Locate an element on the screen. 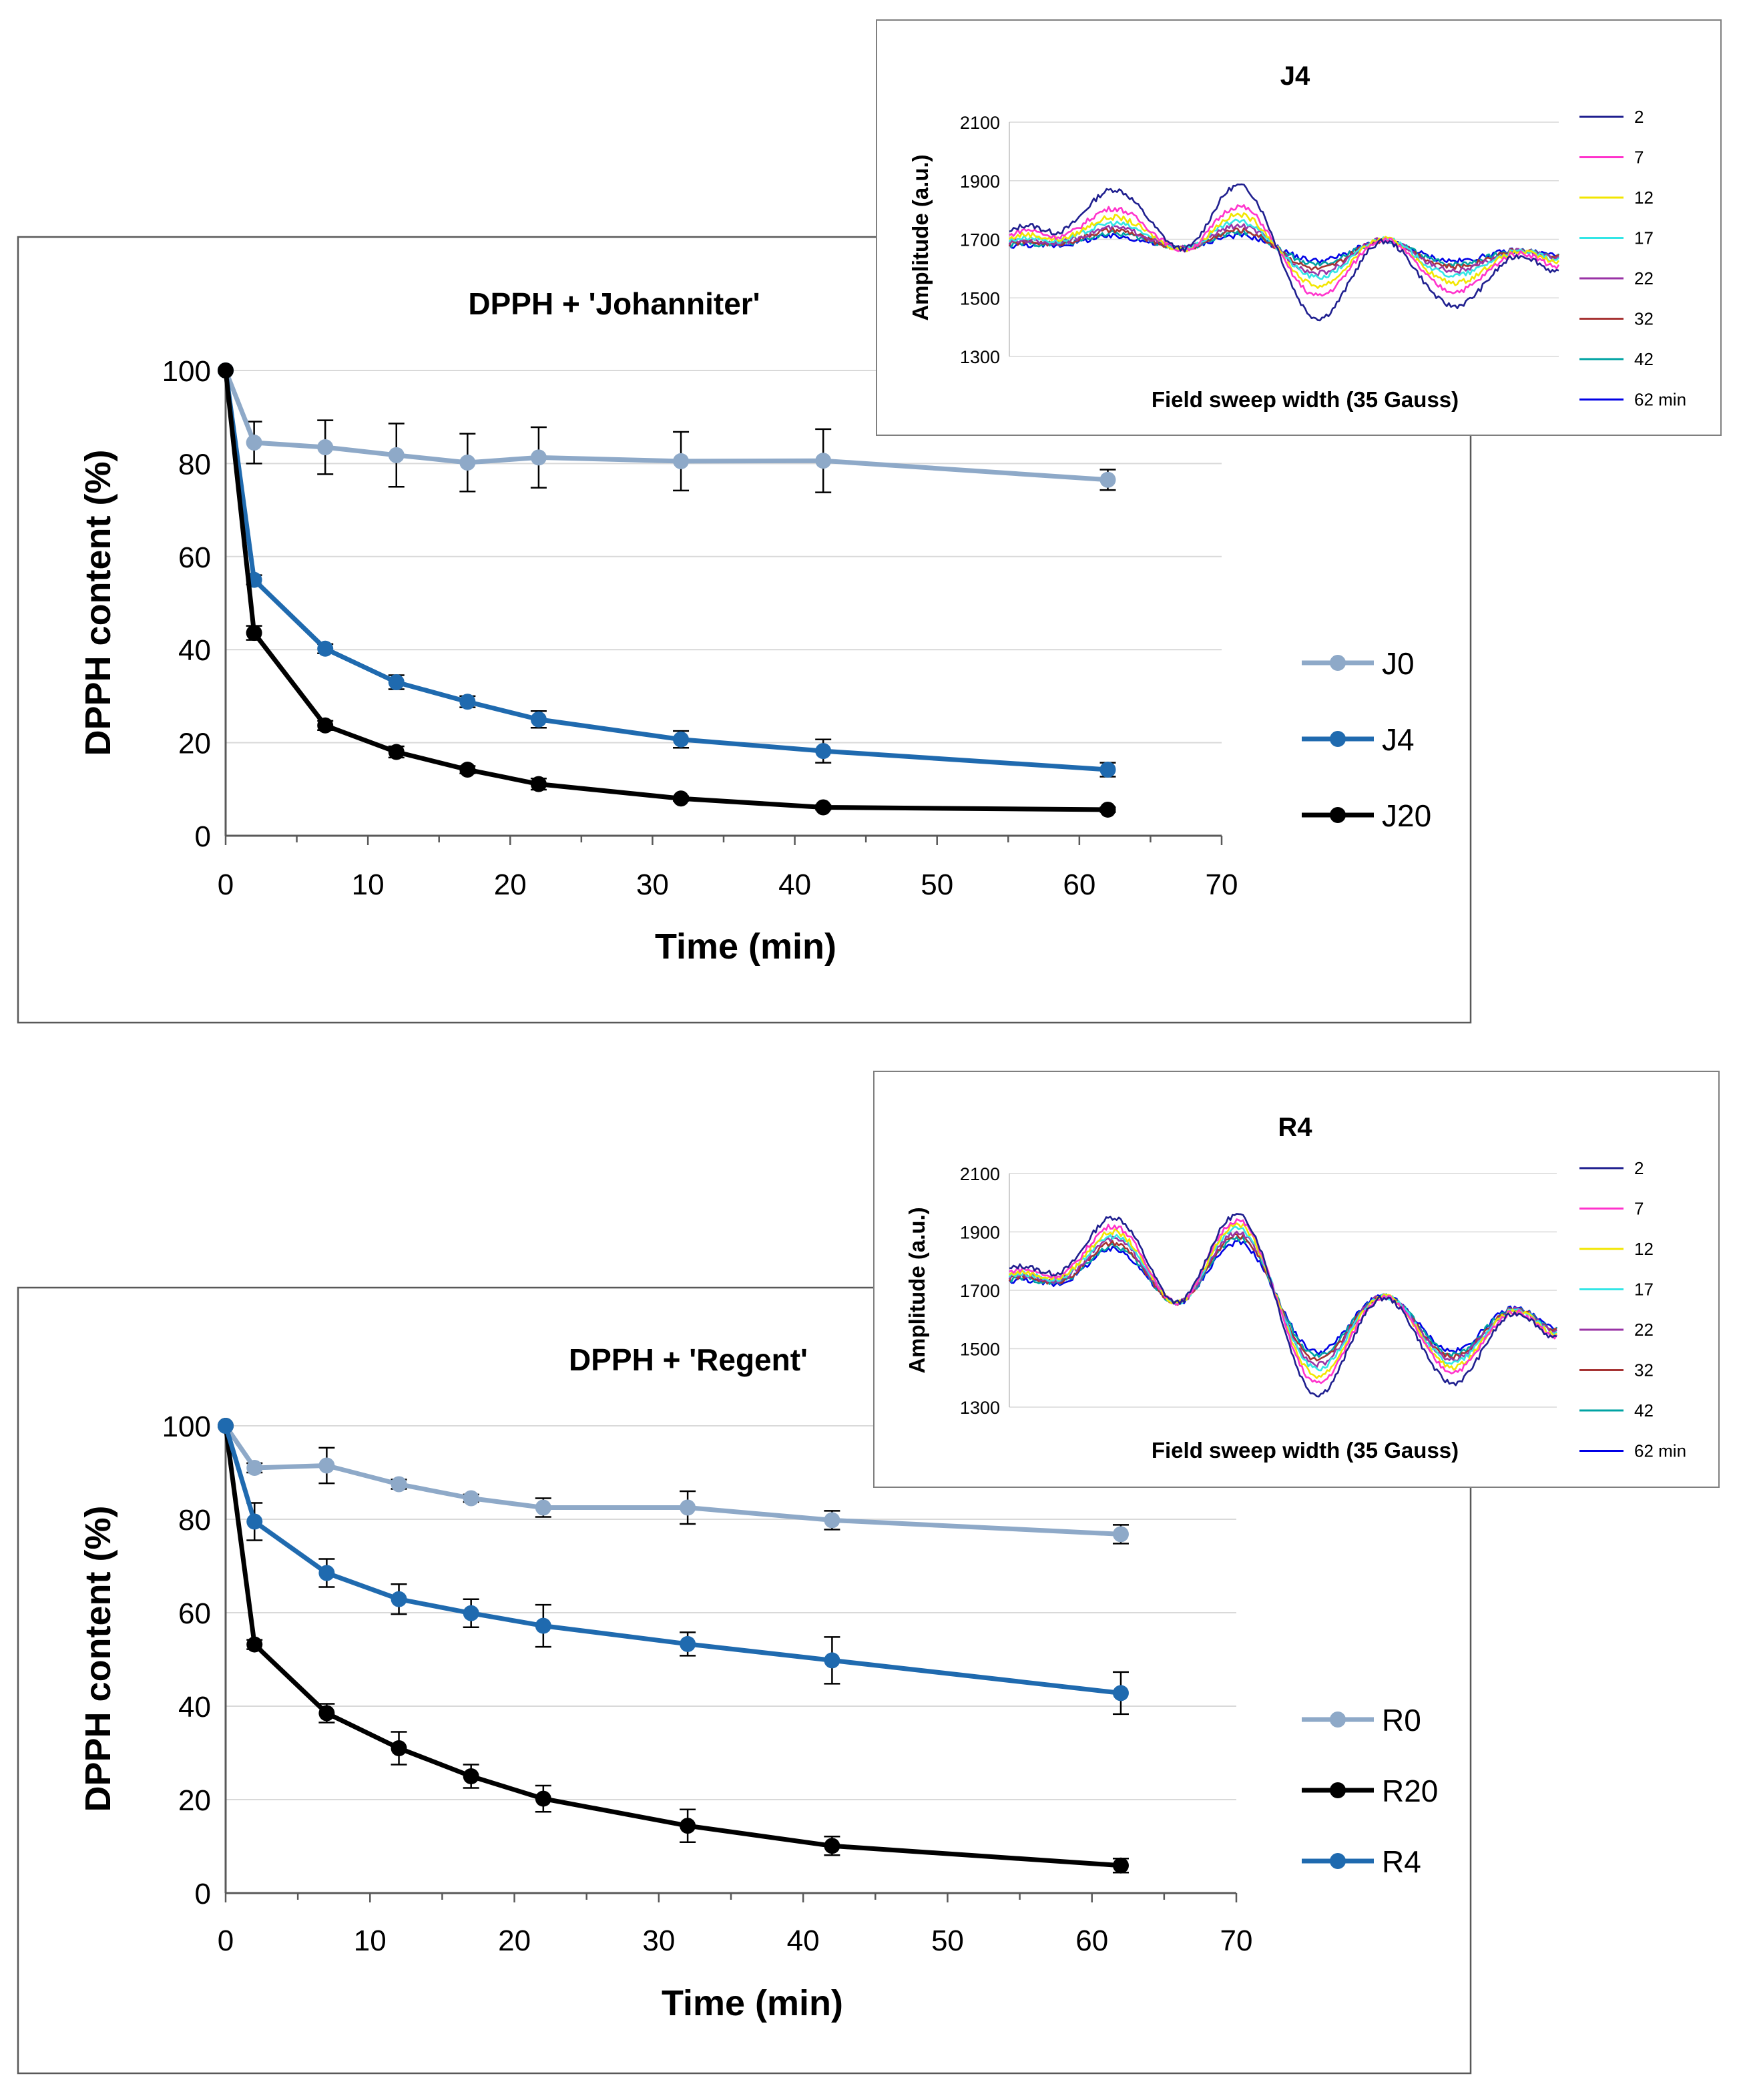 The height and width of the screenshot is (2100, 1743). johanniter-series-j0 is located at coordinates (667, 427).